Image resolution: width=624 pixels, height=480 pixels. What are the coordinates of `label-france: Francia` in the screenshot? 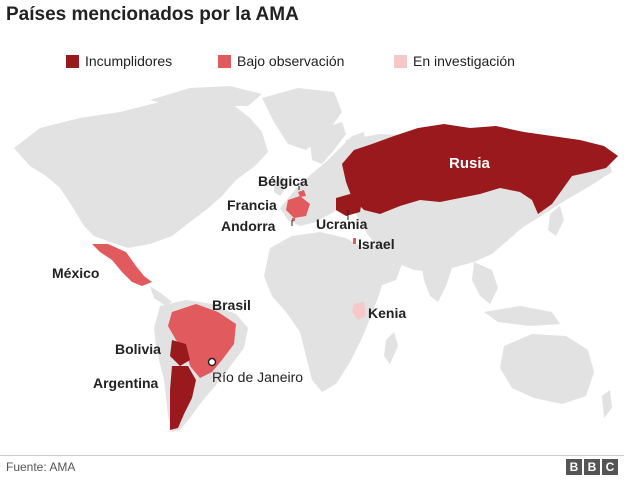 It's located at (252, 205).